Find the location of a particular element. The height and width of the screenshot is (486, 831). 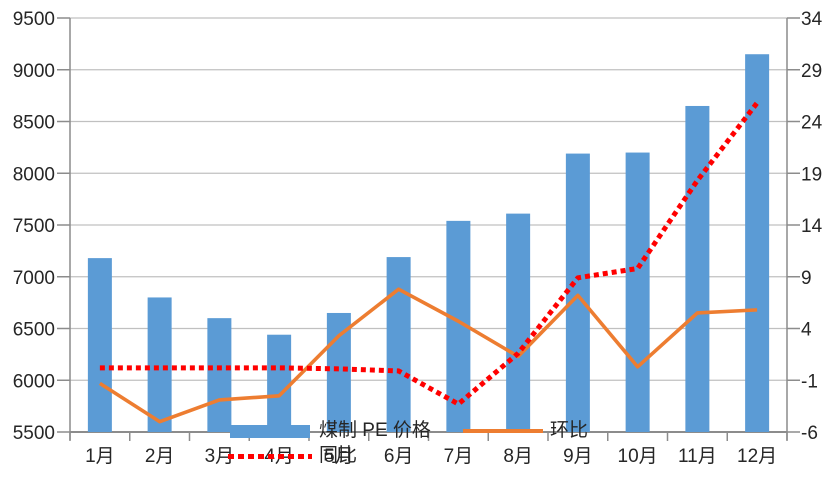

left-axis-label: 7500 is located at coordinates (34, 226).